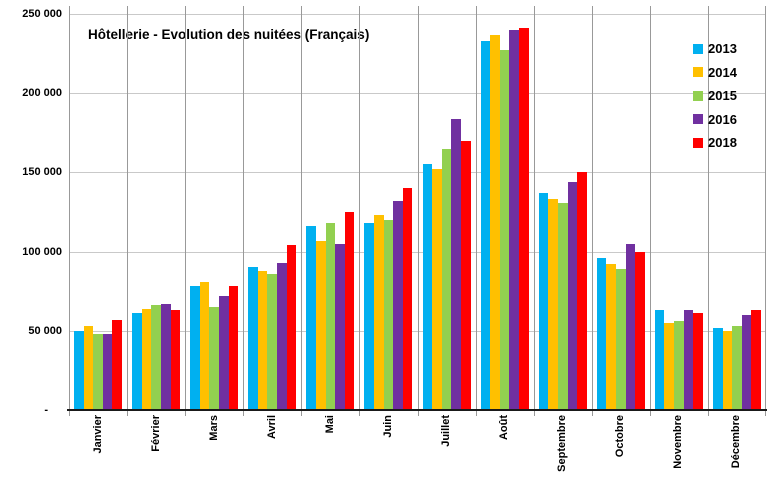  What do you see at coordinates (330, 448) in the screenshot?
I see `x-tick-mai: Mai` at bounding box center [330, 448].